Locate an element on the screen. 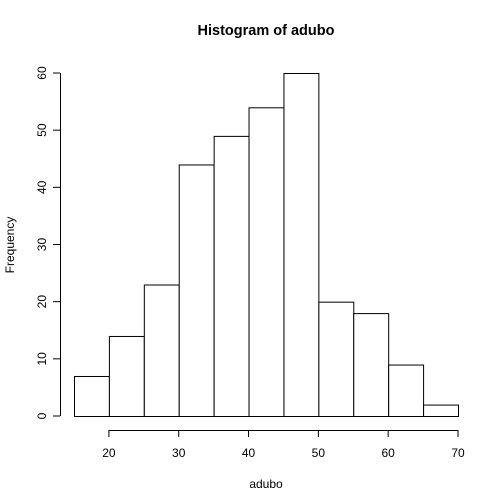 The height and width of the screenshot is (504, 504). y-tick-label-20: 20 is located at coordinates (42, 302).